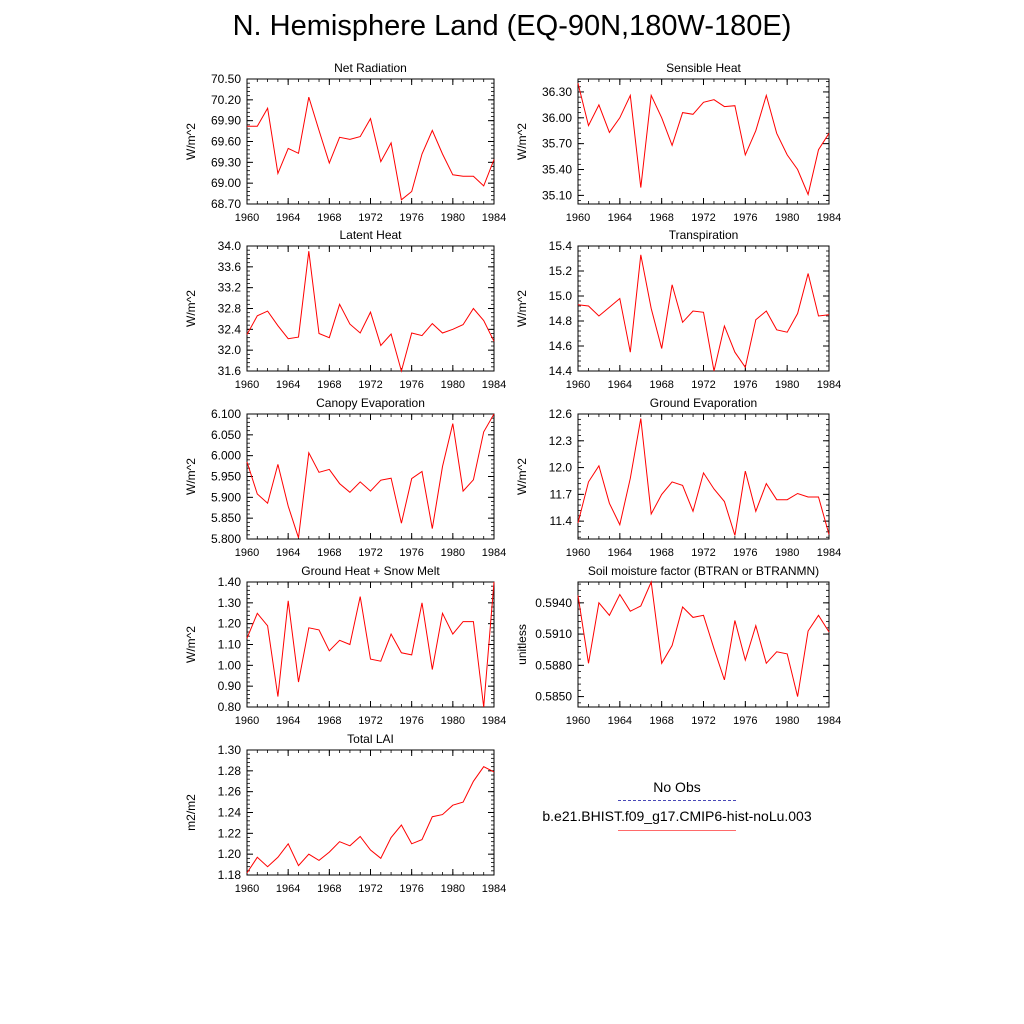  I want to click on y-tick-label: 0.5910, so click(553, 634).